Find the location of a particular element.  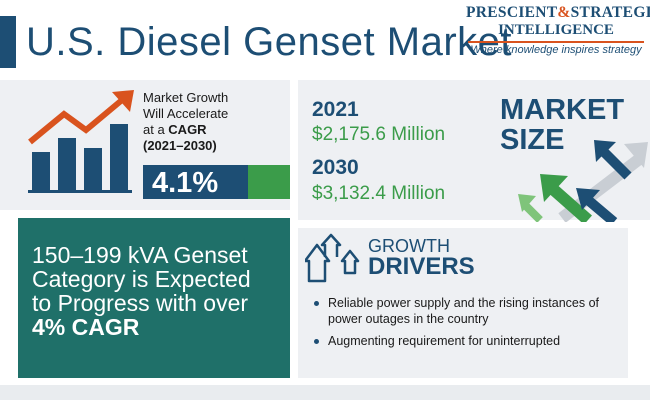

market-size-label-line1: MARKET is located at coordinates (562, 110).